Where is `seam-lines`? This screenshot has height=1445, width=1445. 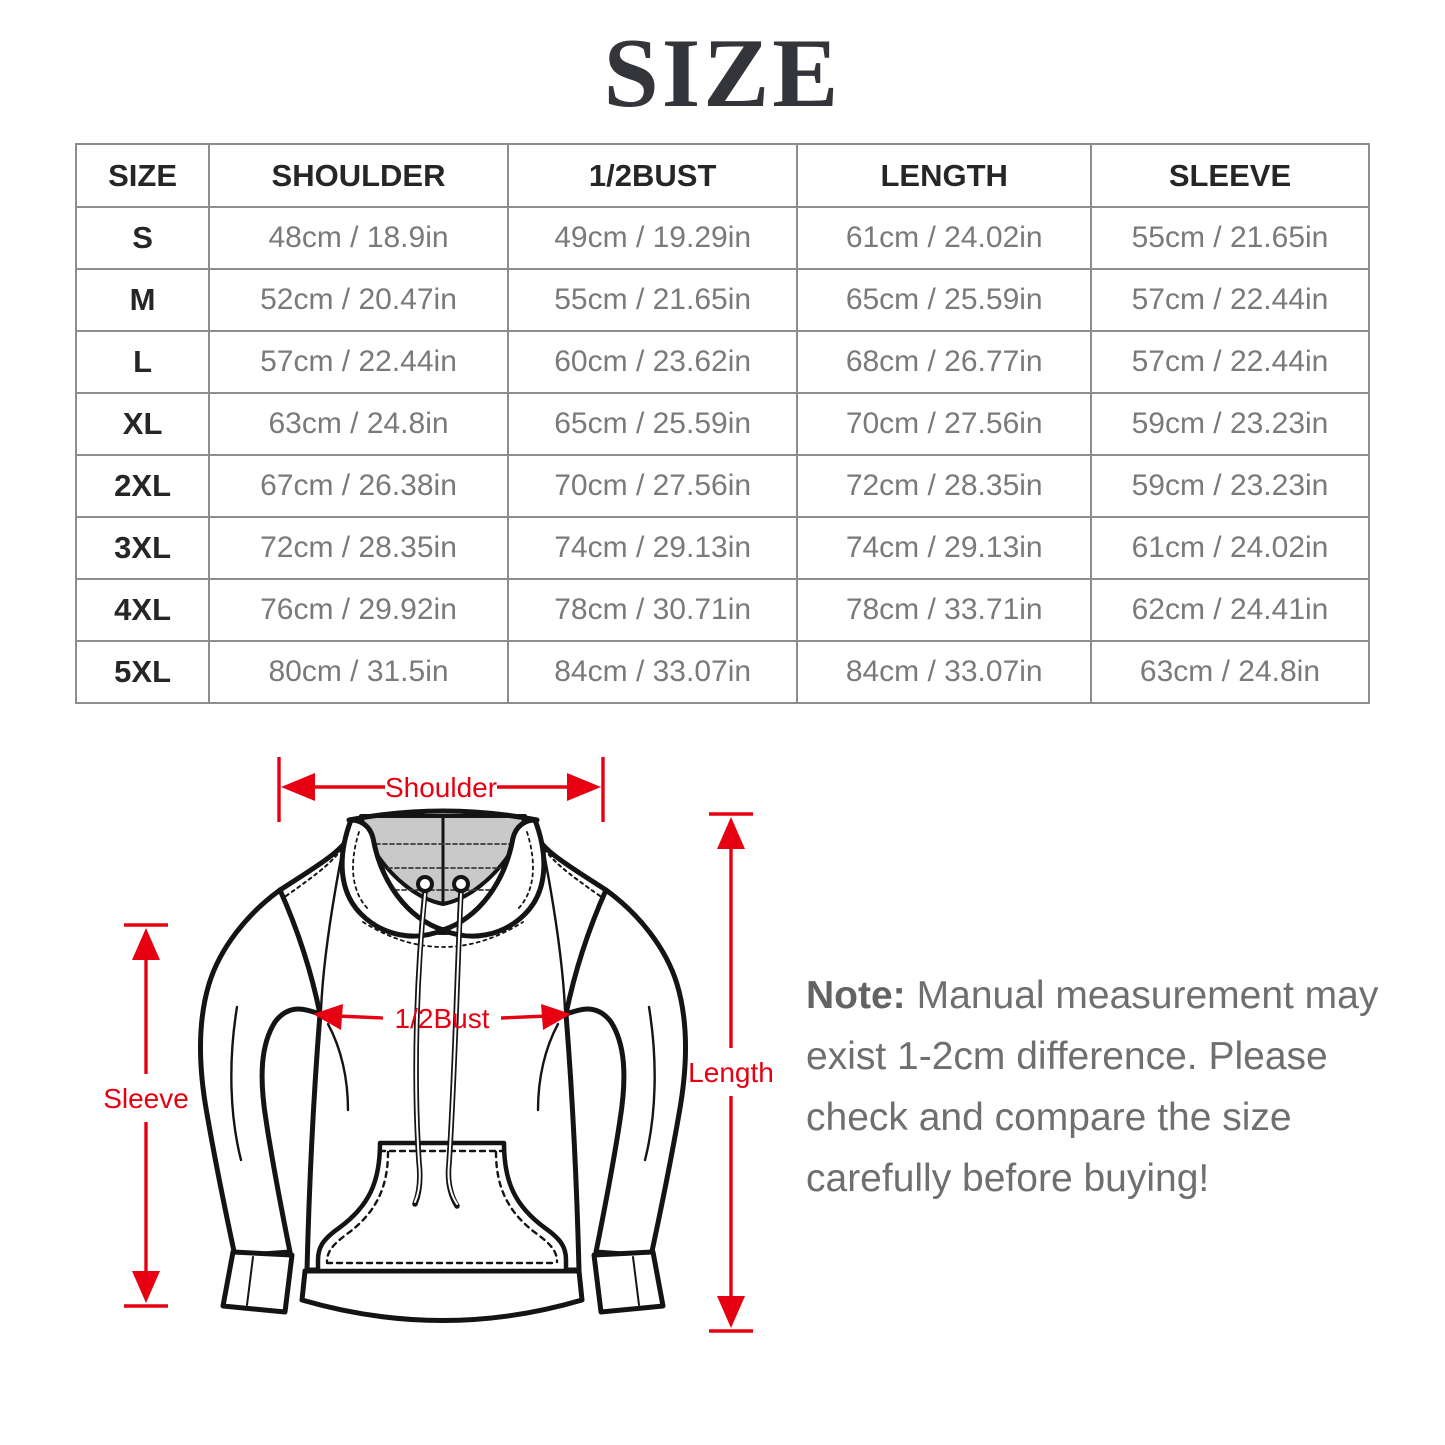
seam-lines is located at coordinates (443, 1004).